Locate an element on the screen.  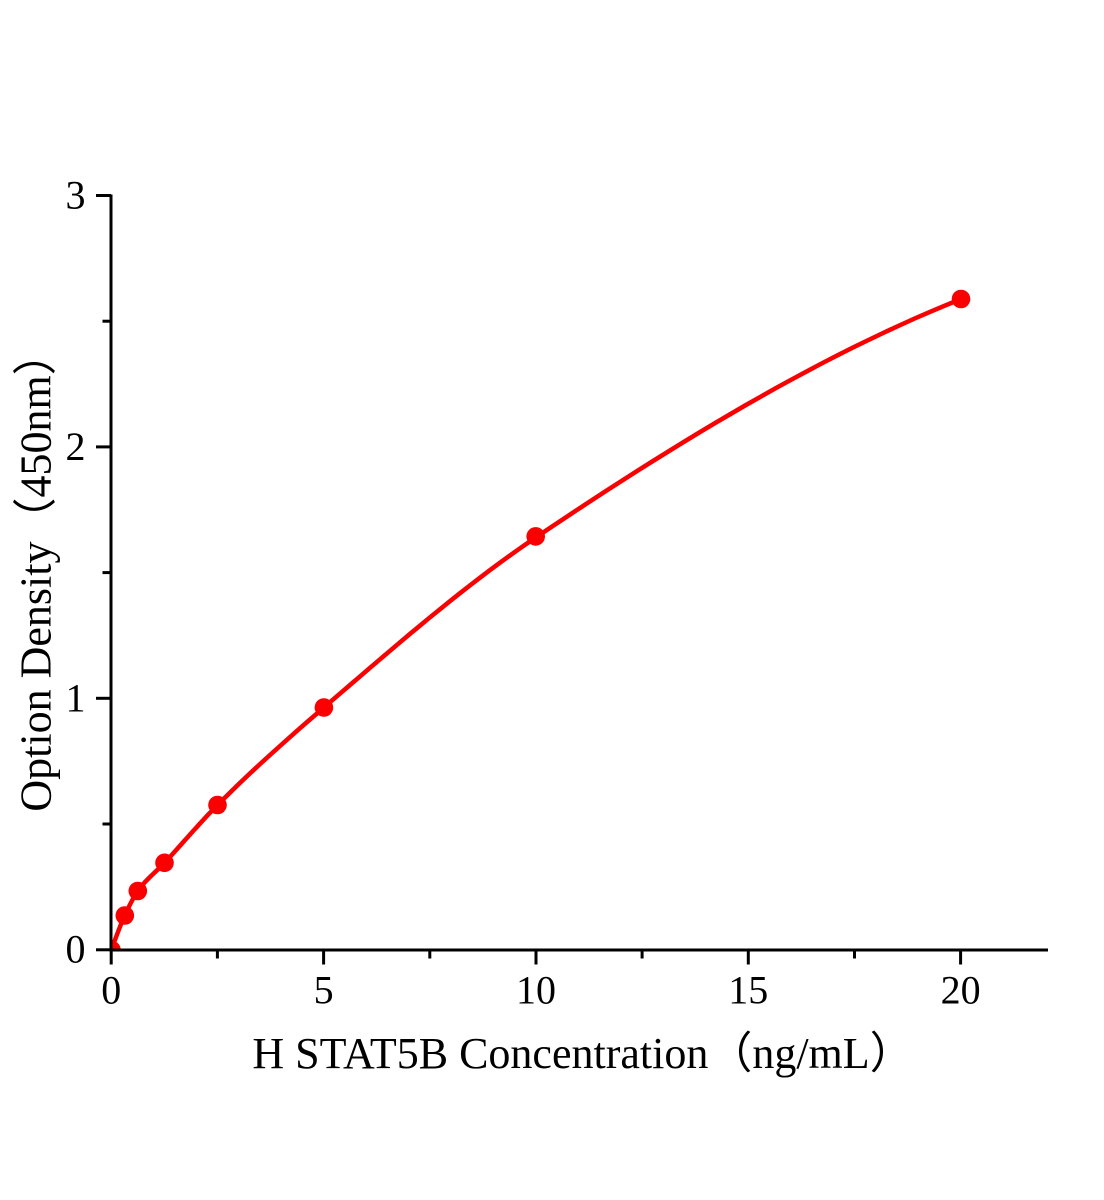
svg-text: 10 is located at coordinates (536, 990).